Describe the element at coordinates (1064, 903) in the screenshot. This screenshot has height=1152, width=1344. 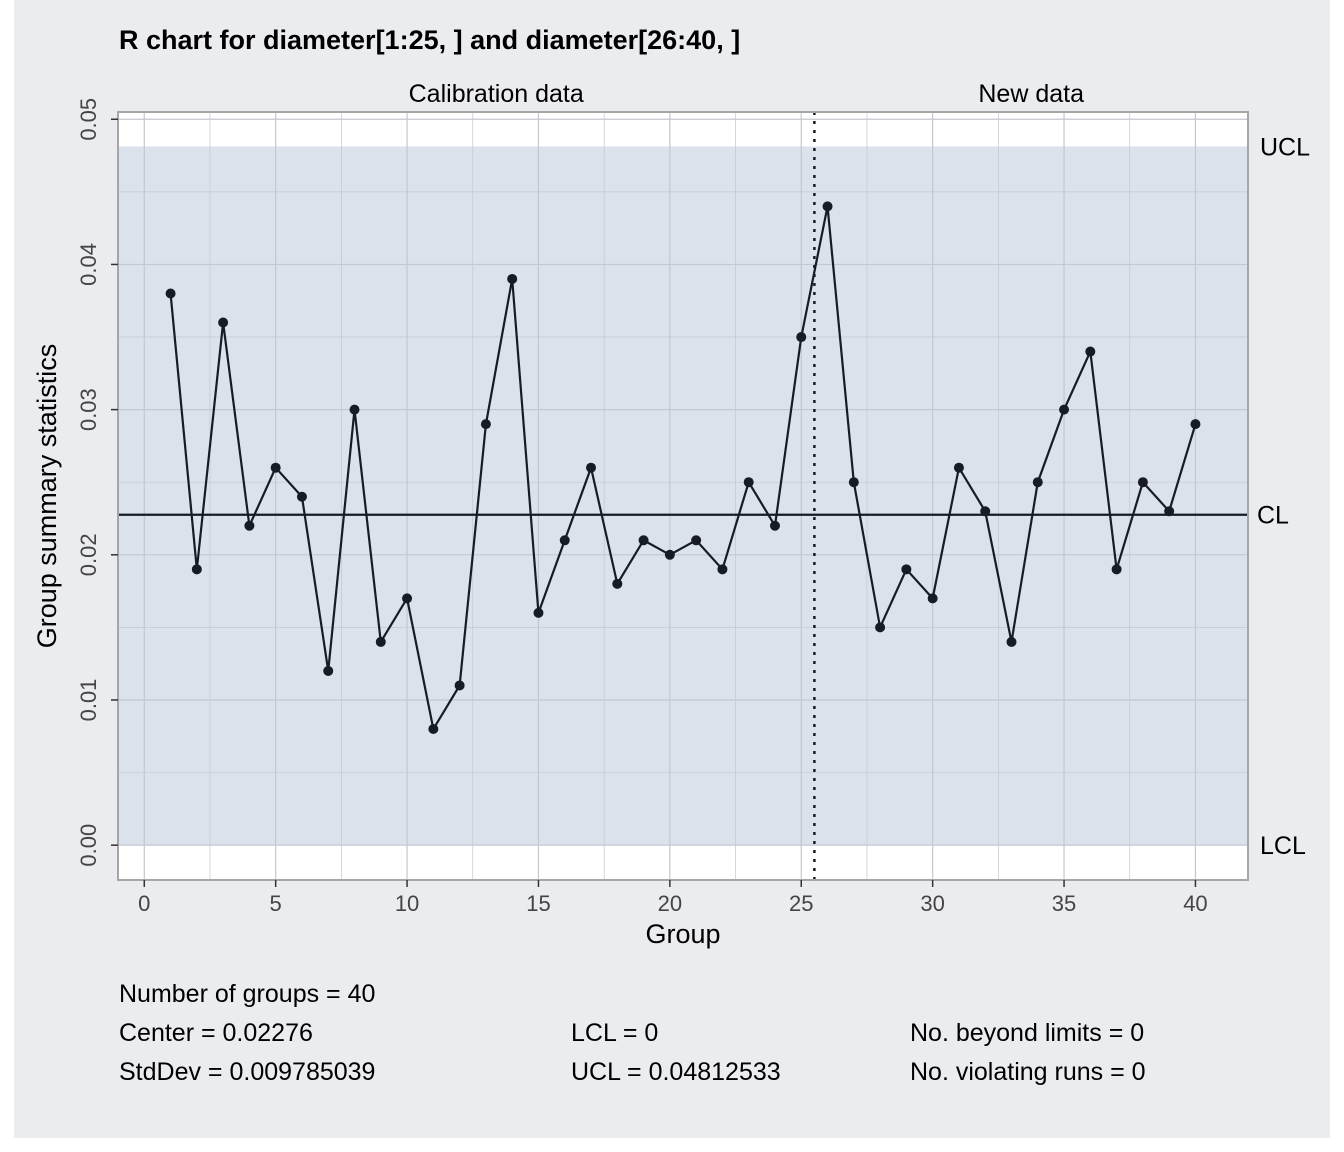
I see `x-tick-label: 35` at that location.